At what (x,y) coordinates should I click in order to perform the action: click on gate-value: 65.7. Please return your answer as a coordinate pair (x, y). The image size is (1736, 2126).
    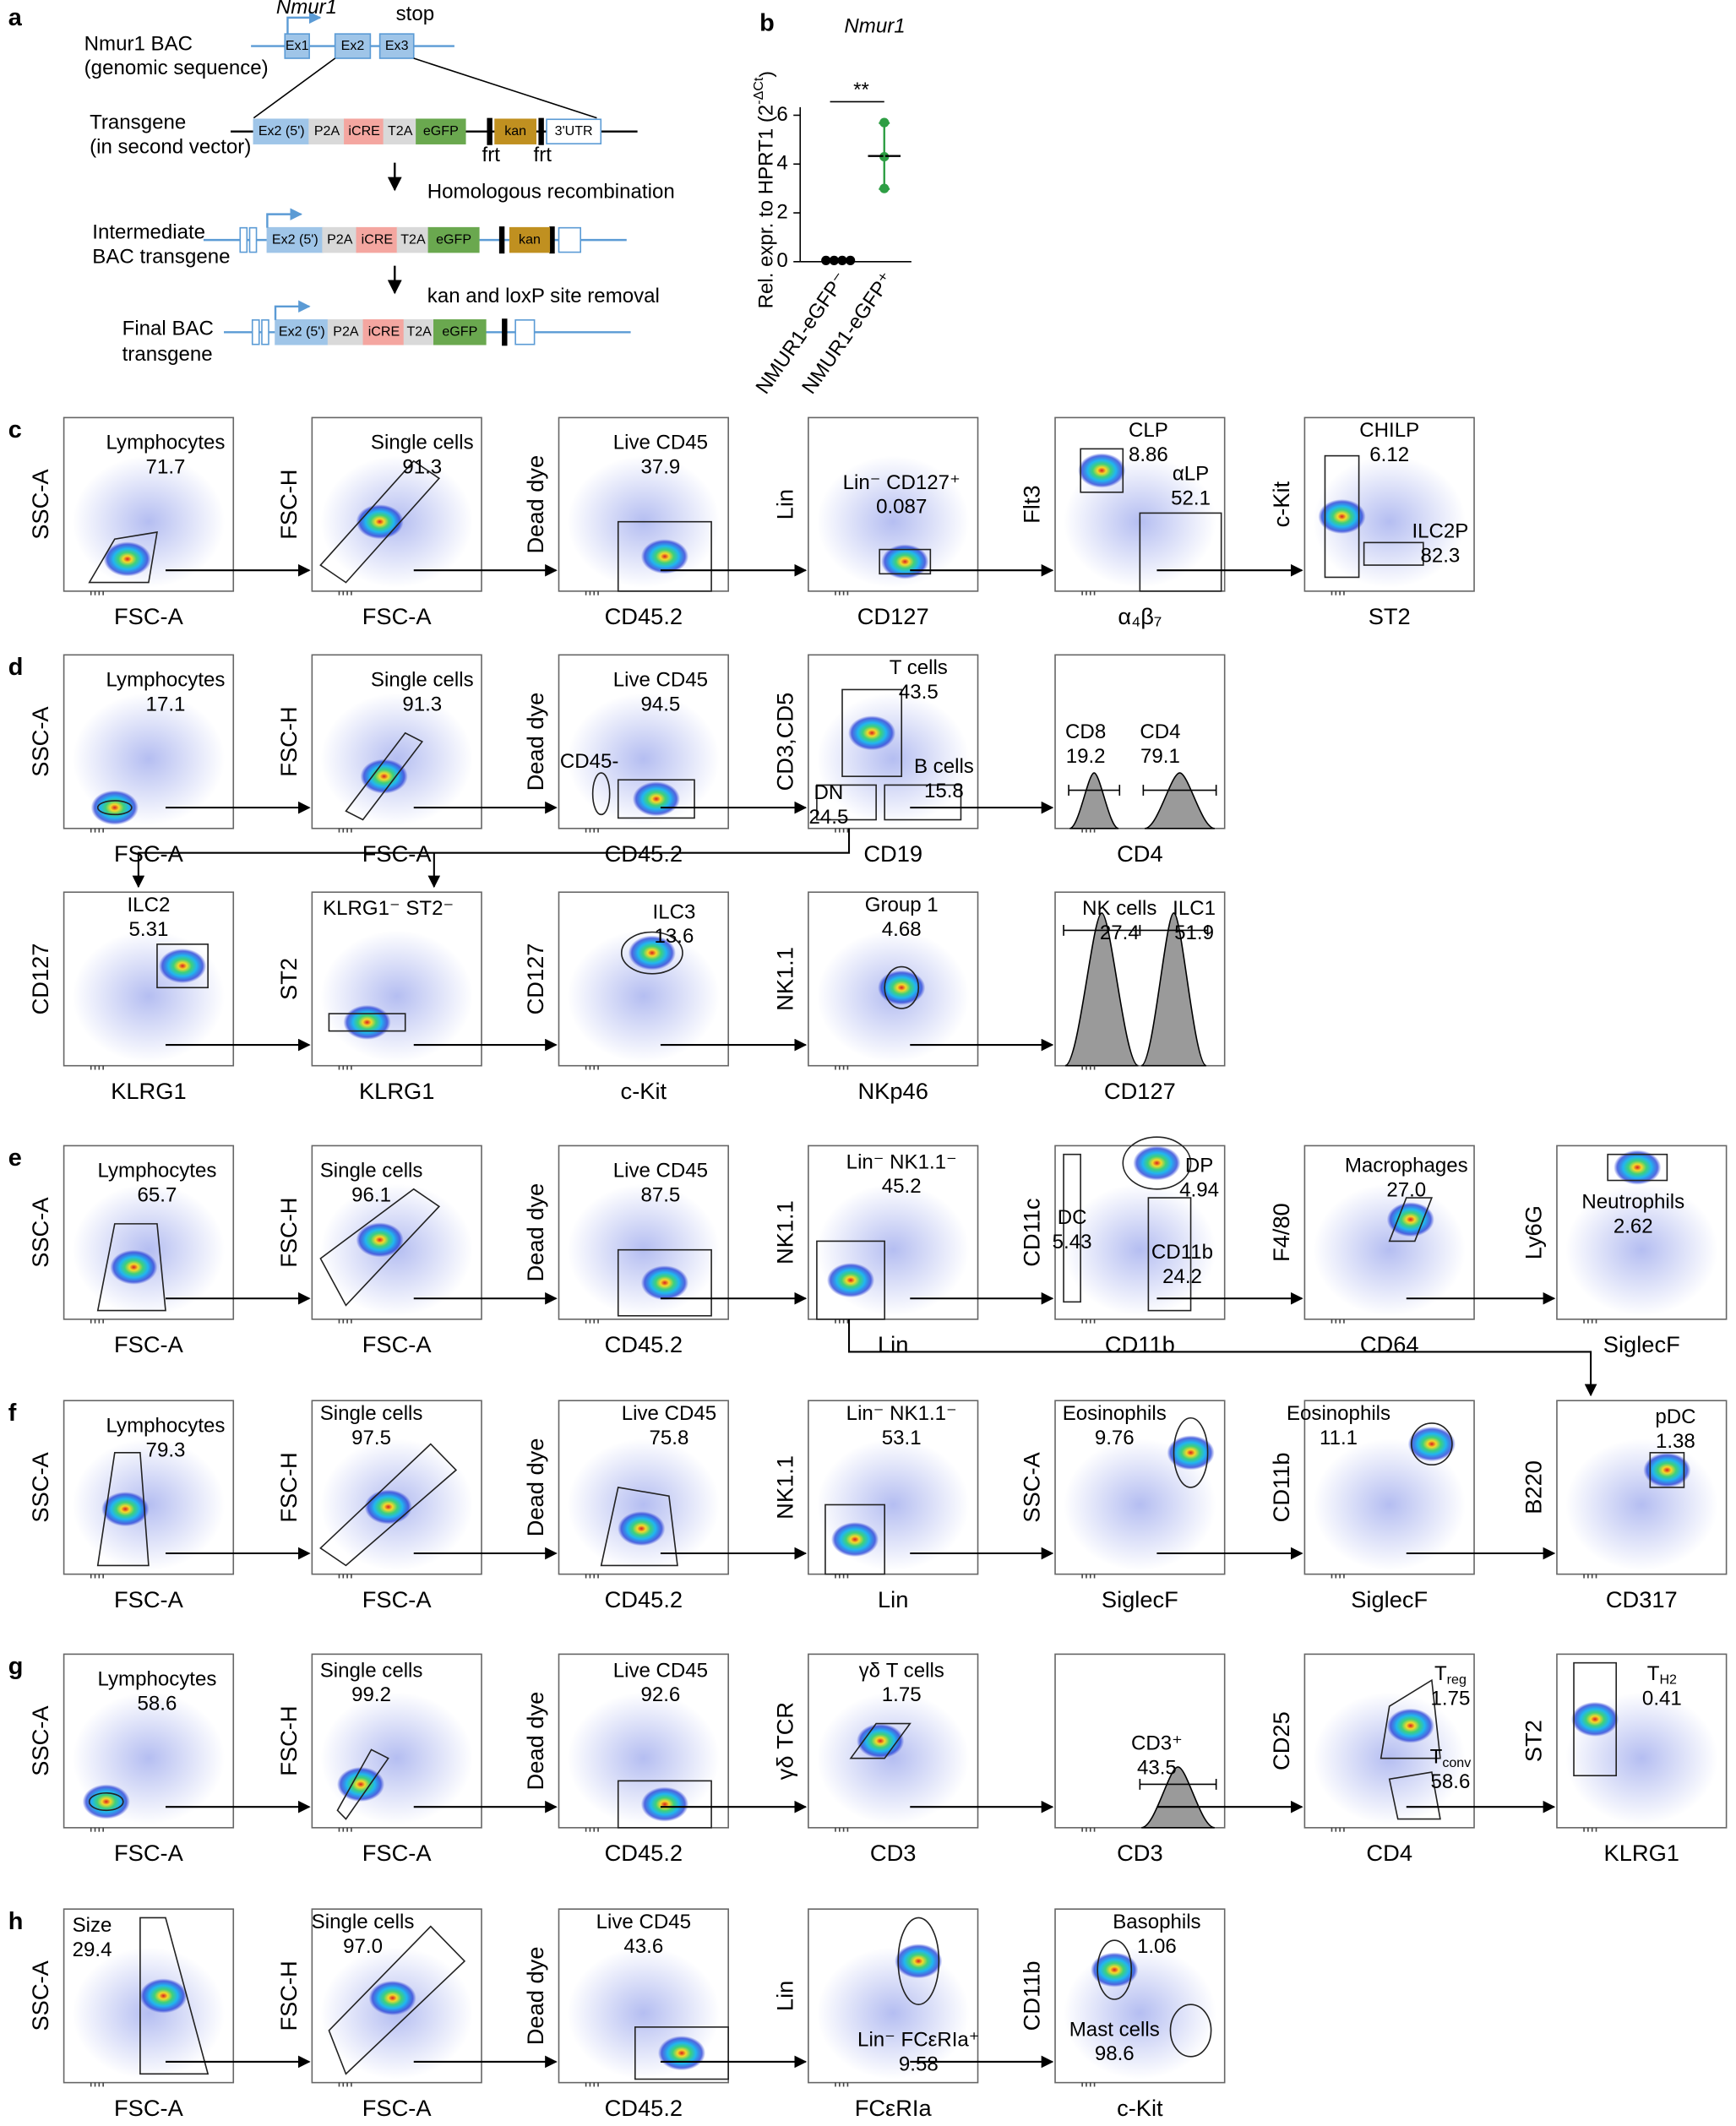
    Looking at the image, I should click on (157, 1194).